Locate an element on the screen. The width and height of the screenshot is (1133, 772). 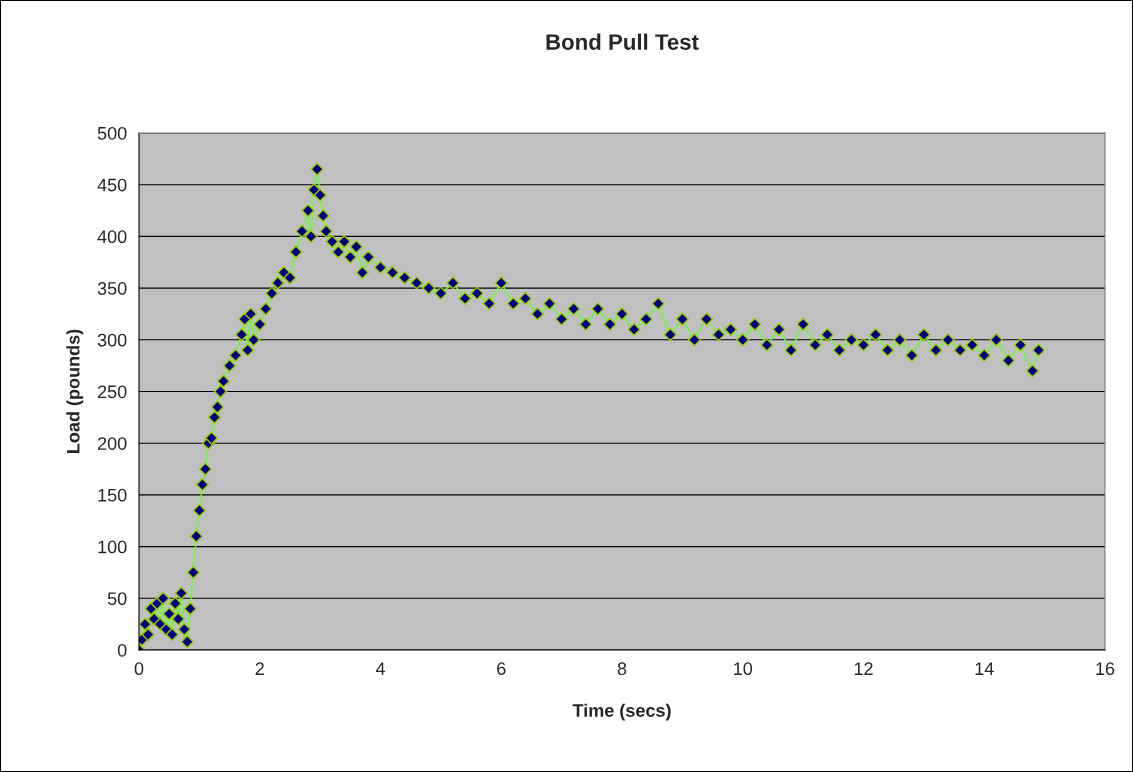
y-tick-label: 250 is located at coordinates (112, 392).